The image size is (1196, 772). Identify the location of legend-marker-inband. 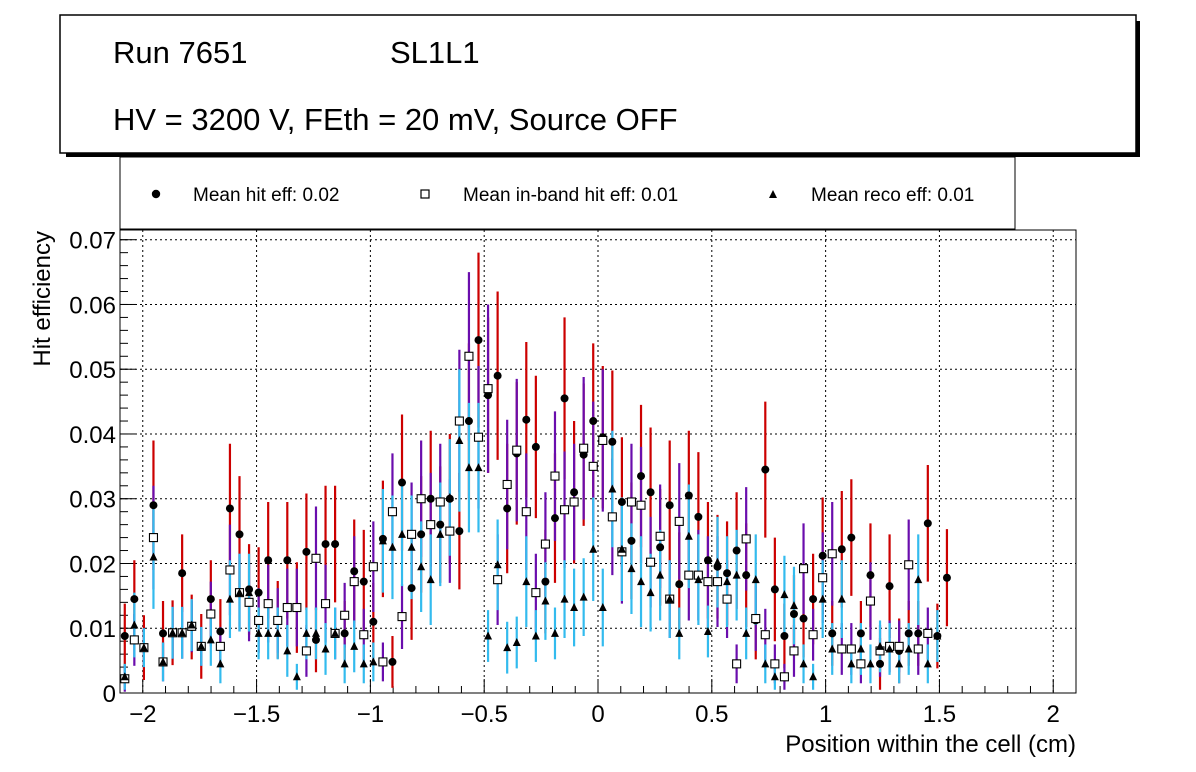
(425, 194).